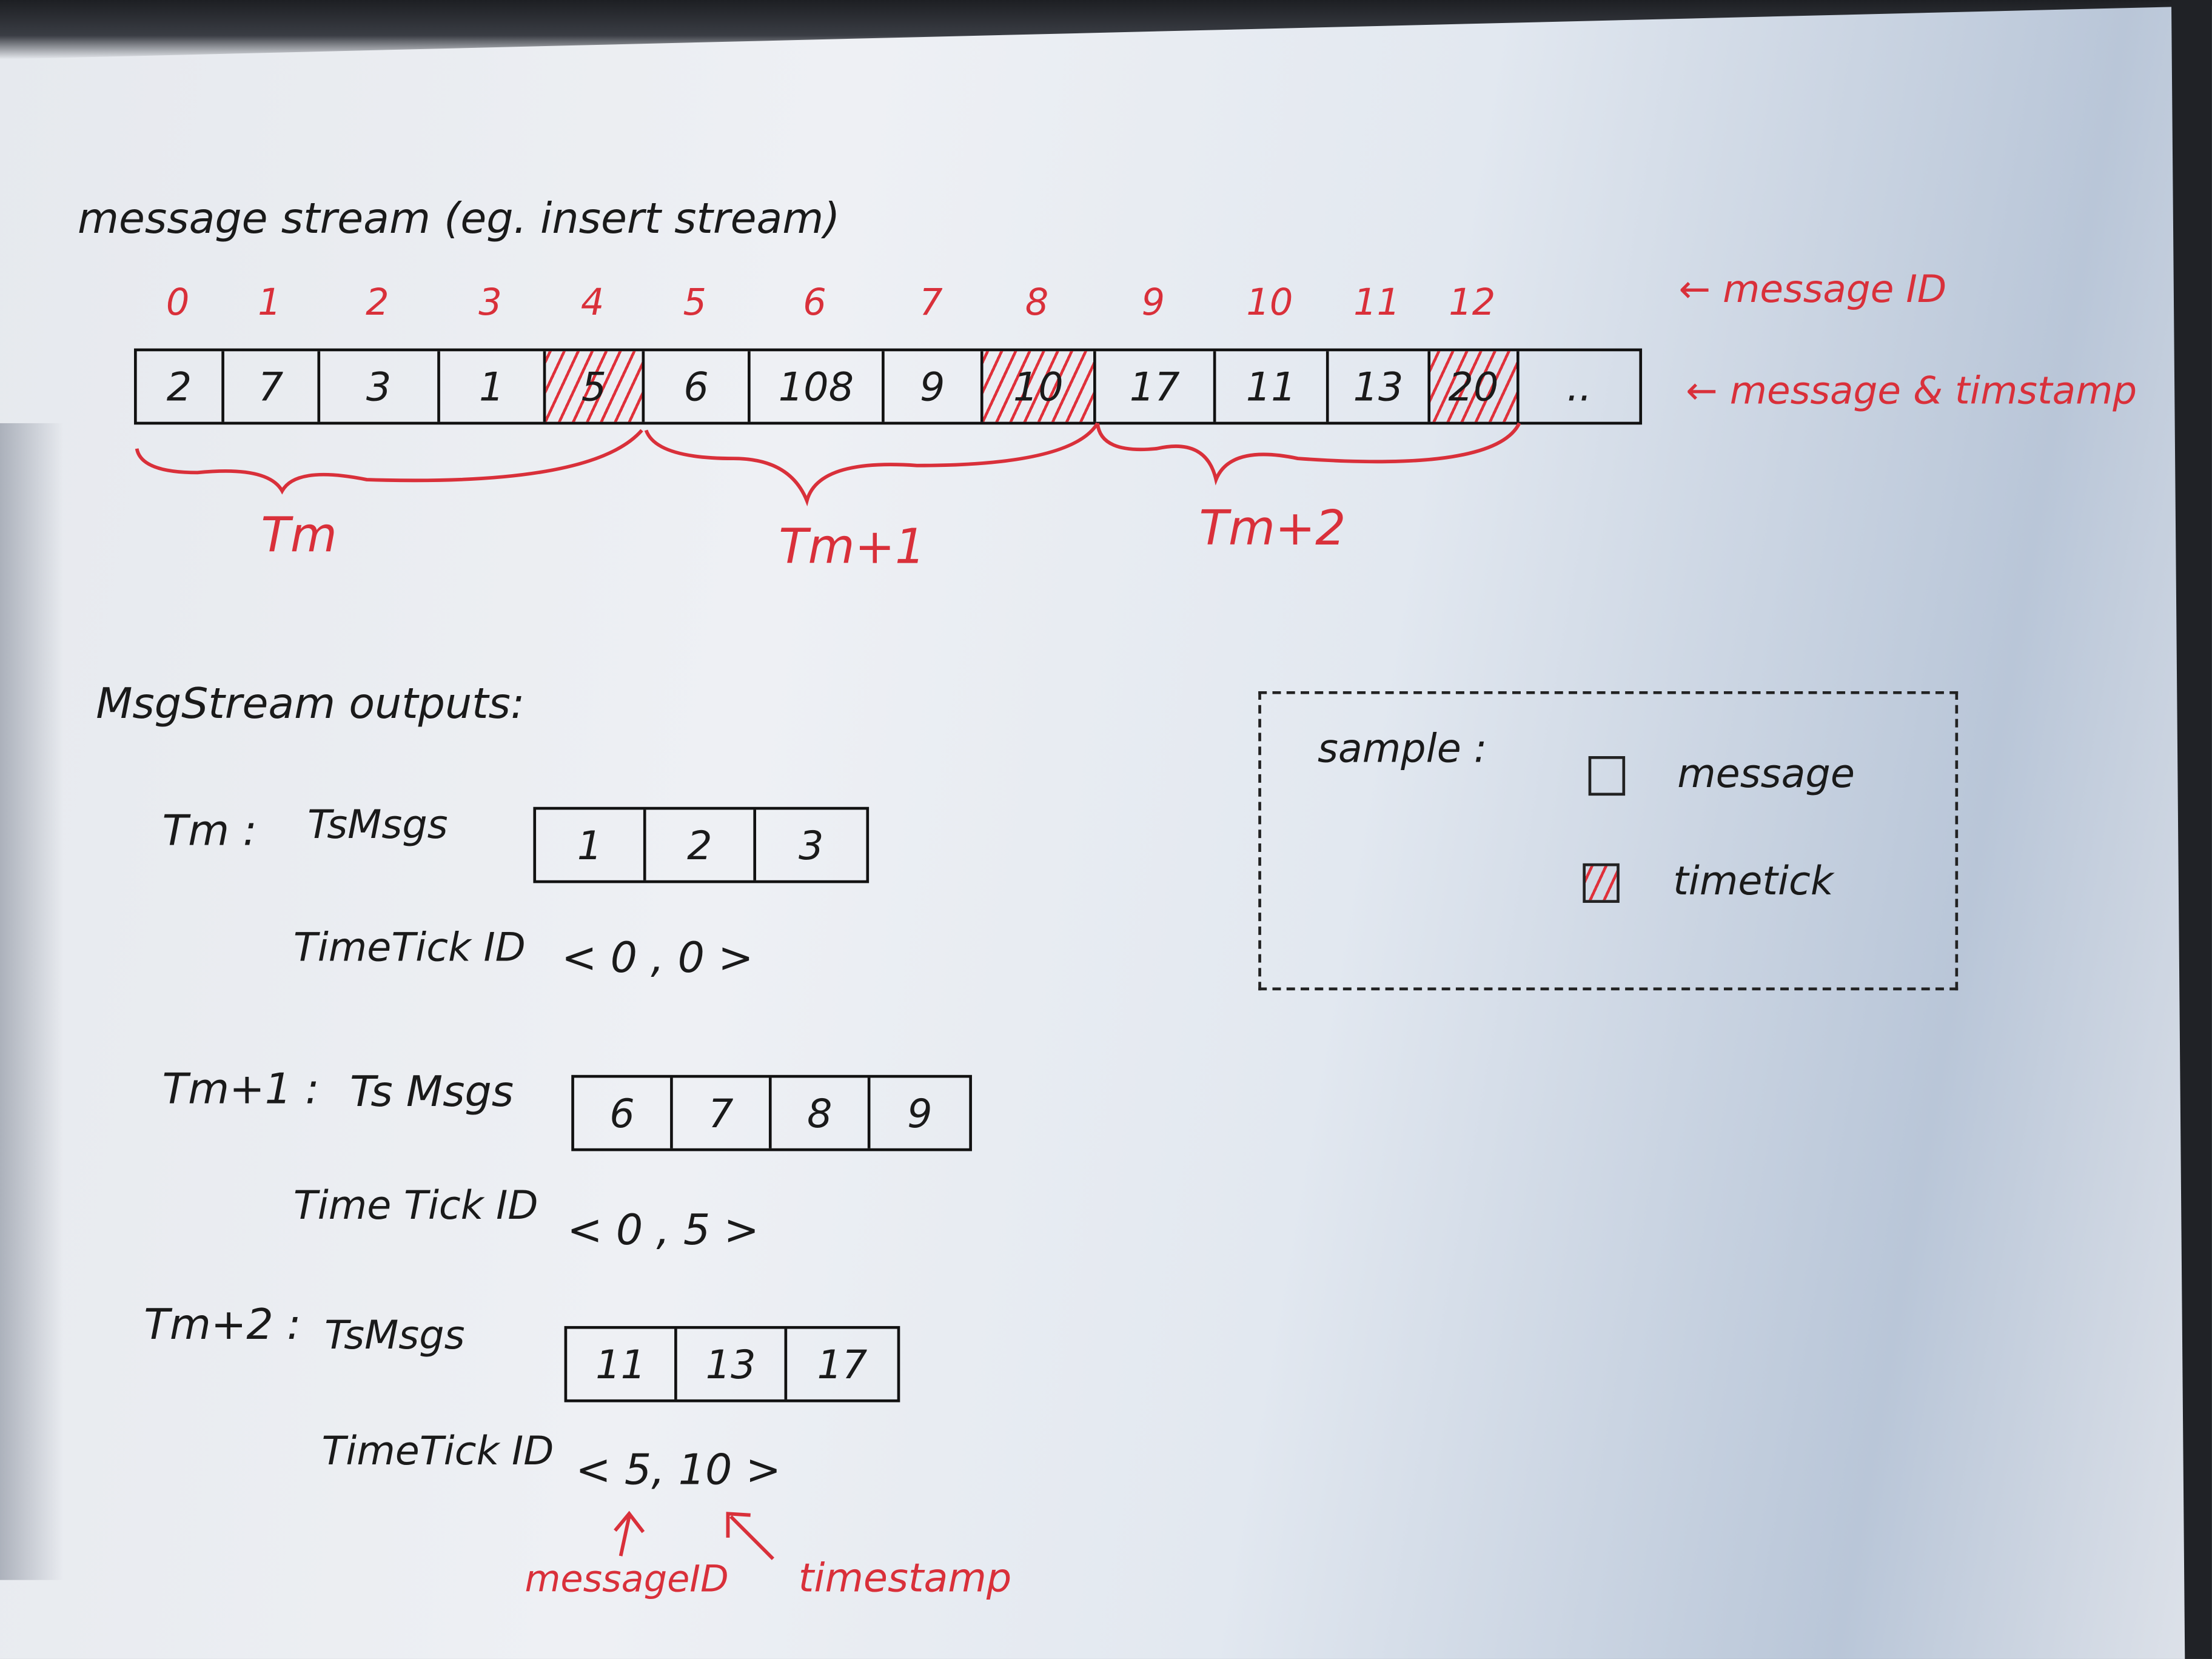 The width and height of the screenshot is (2212, 1659). I want to click on tsmsg-cell: 8, so click(821, 1113).